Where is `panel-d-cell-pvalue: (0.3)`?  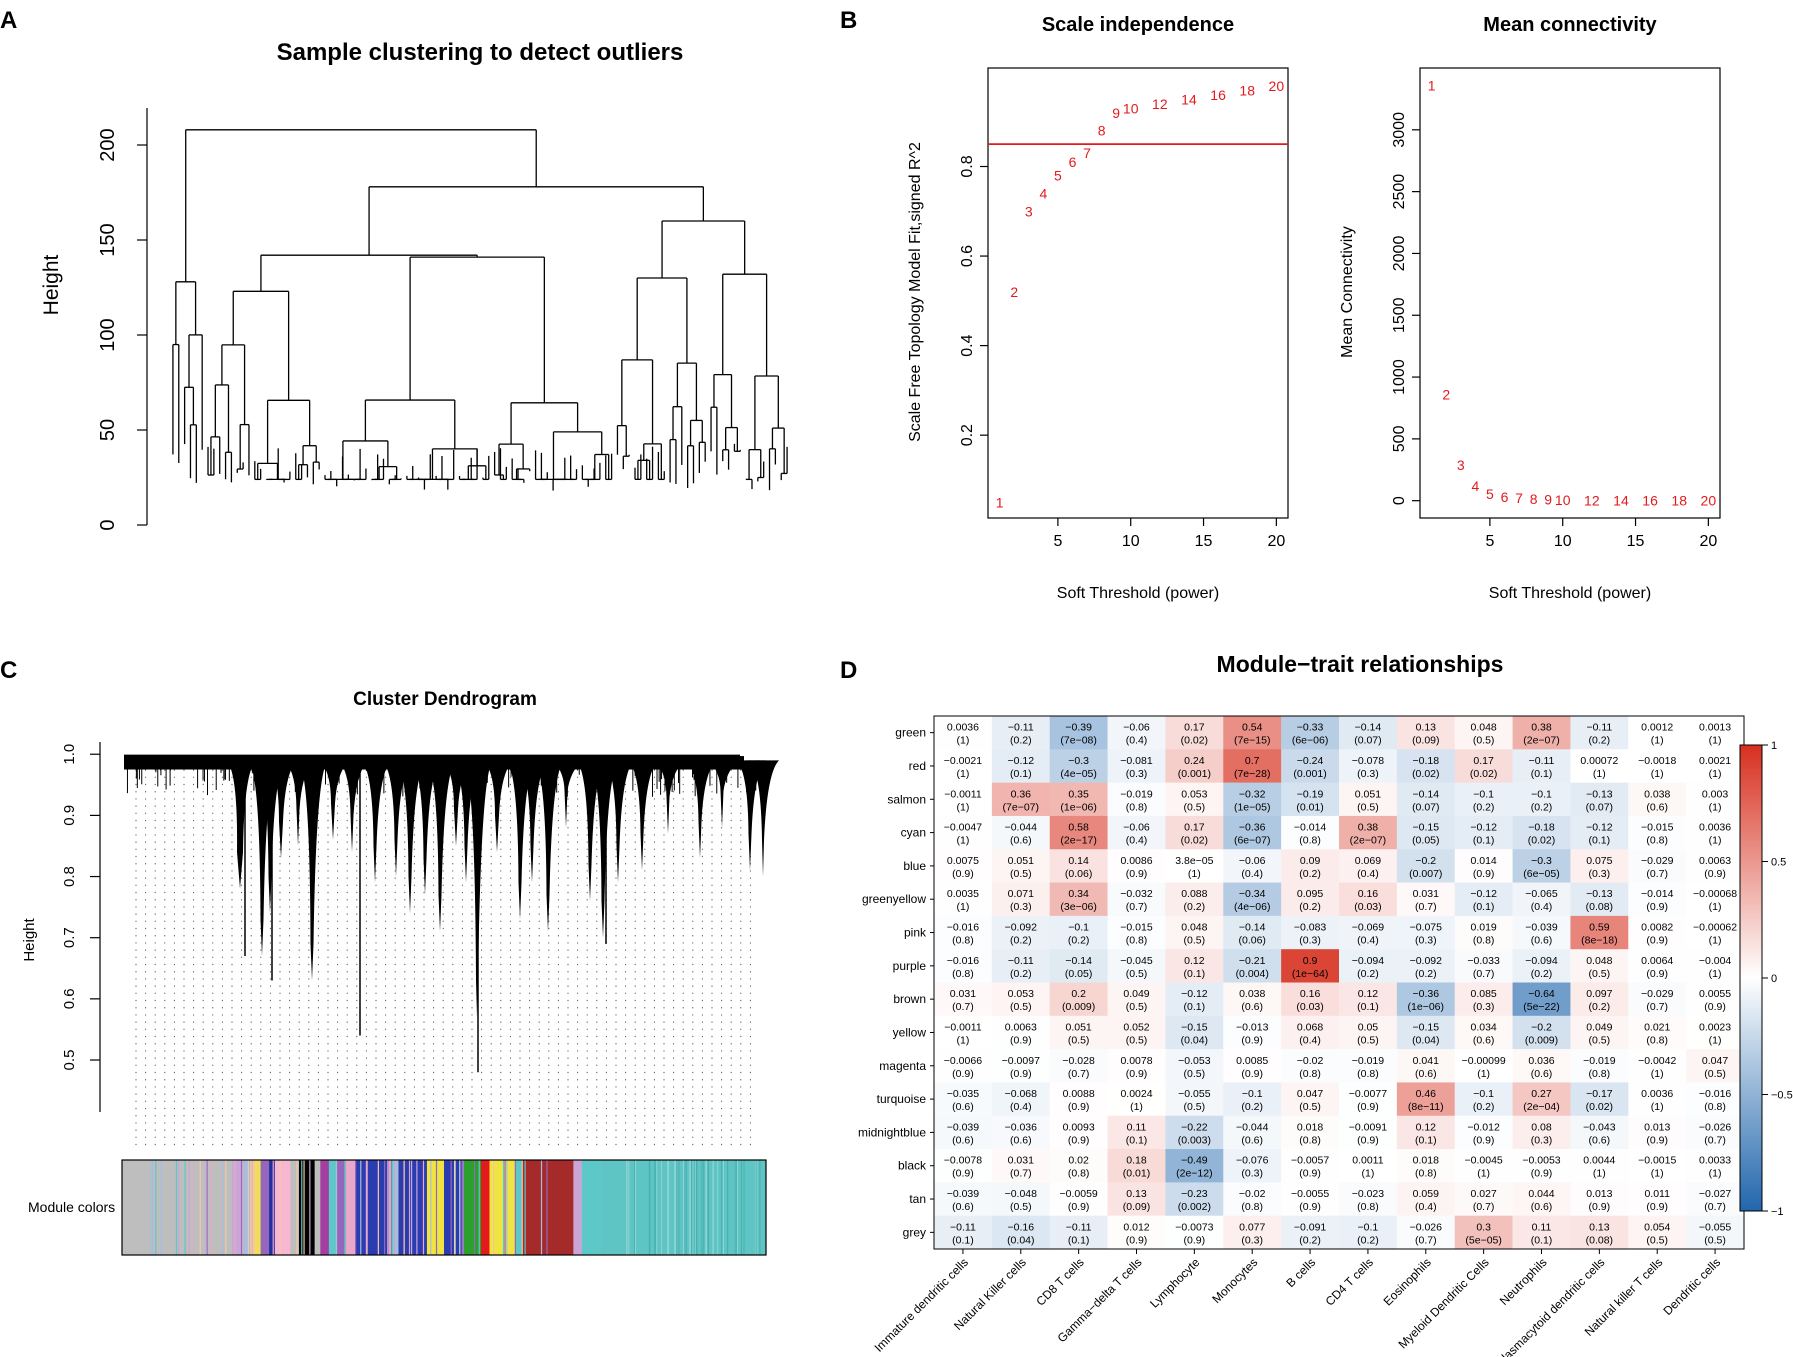
panel-d-cell-pvalue: (0.3) is located at coordinates (1542, 1140).